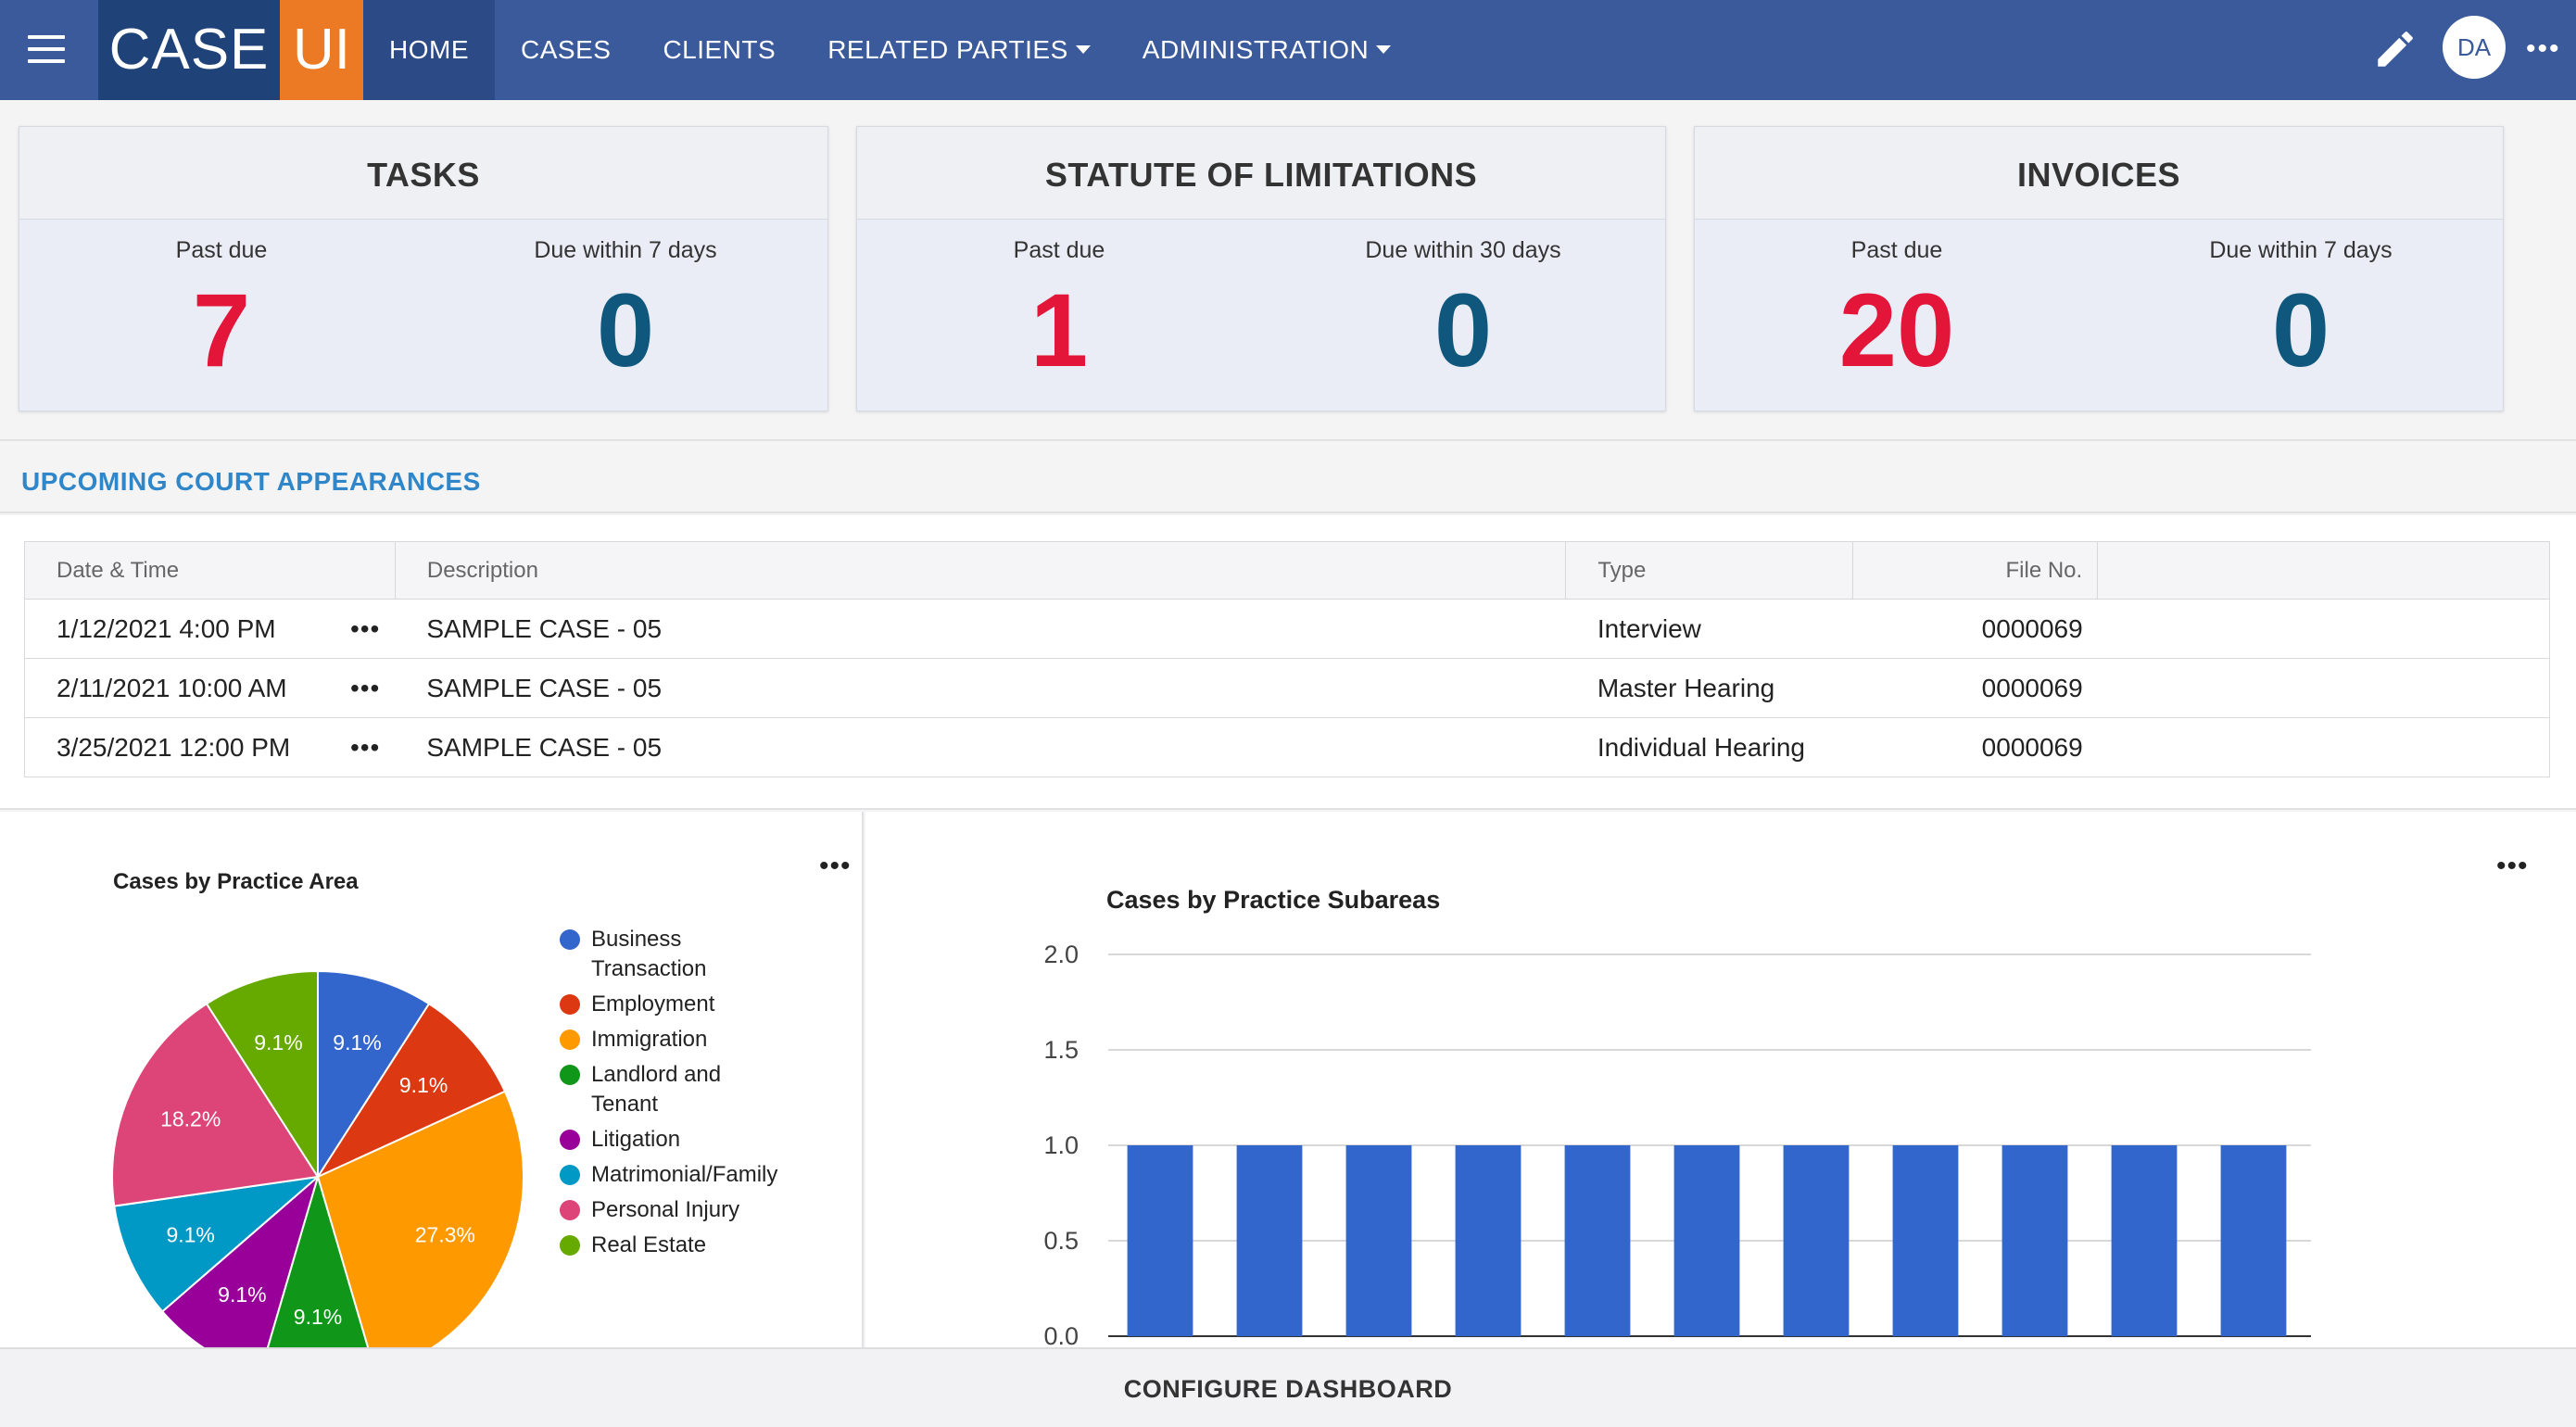  I want to click on stat-value: 0, so click(2300, 330).